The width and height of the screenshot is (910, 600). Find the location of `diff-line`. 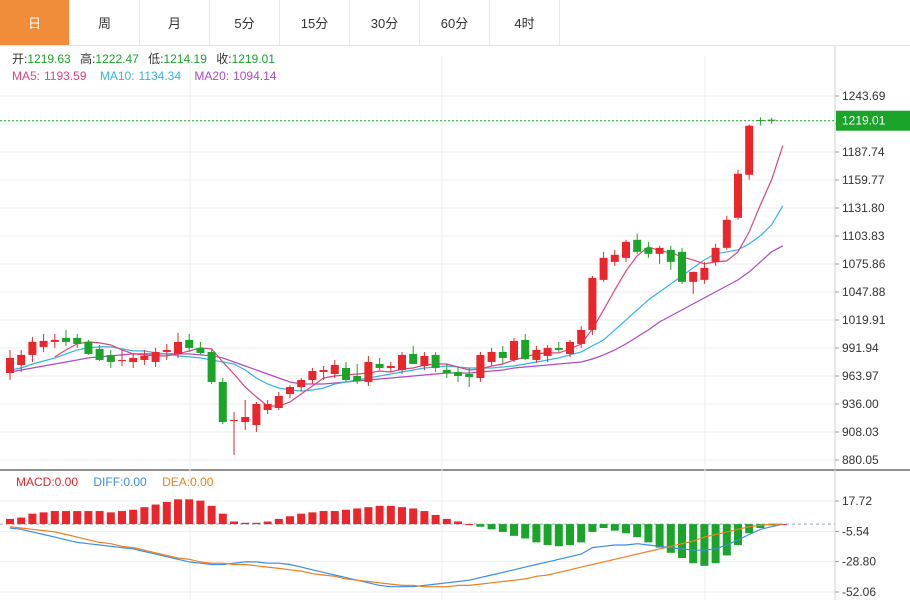

diff-line is located at coordinates (396, 555).